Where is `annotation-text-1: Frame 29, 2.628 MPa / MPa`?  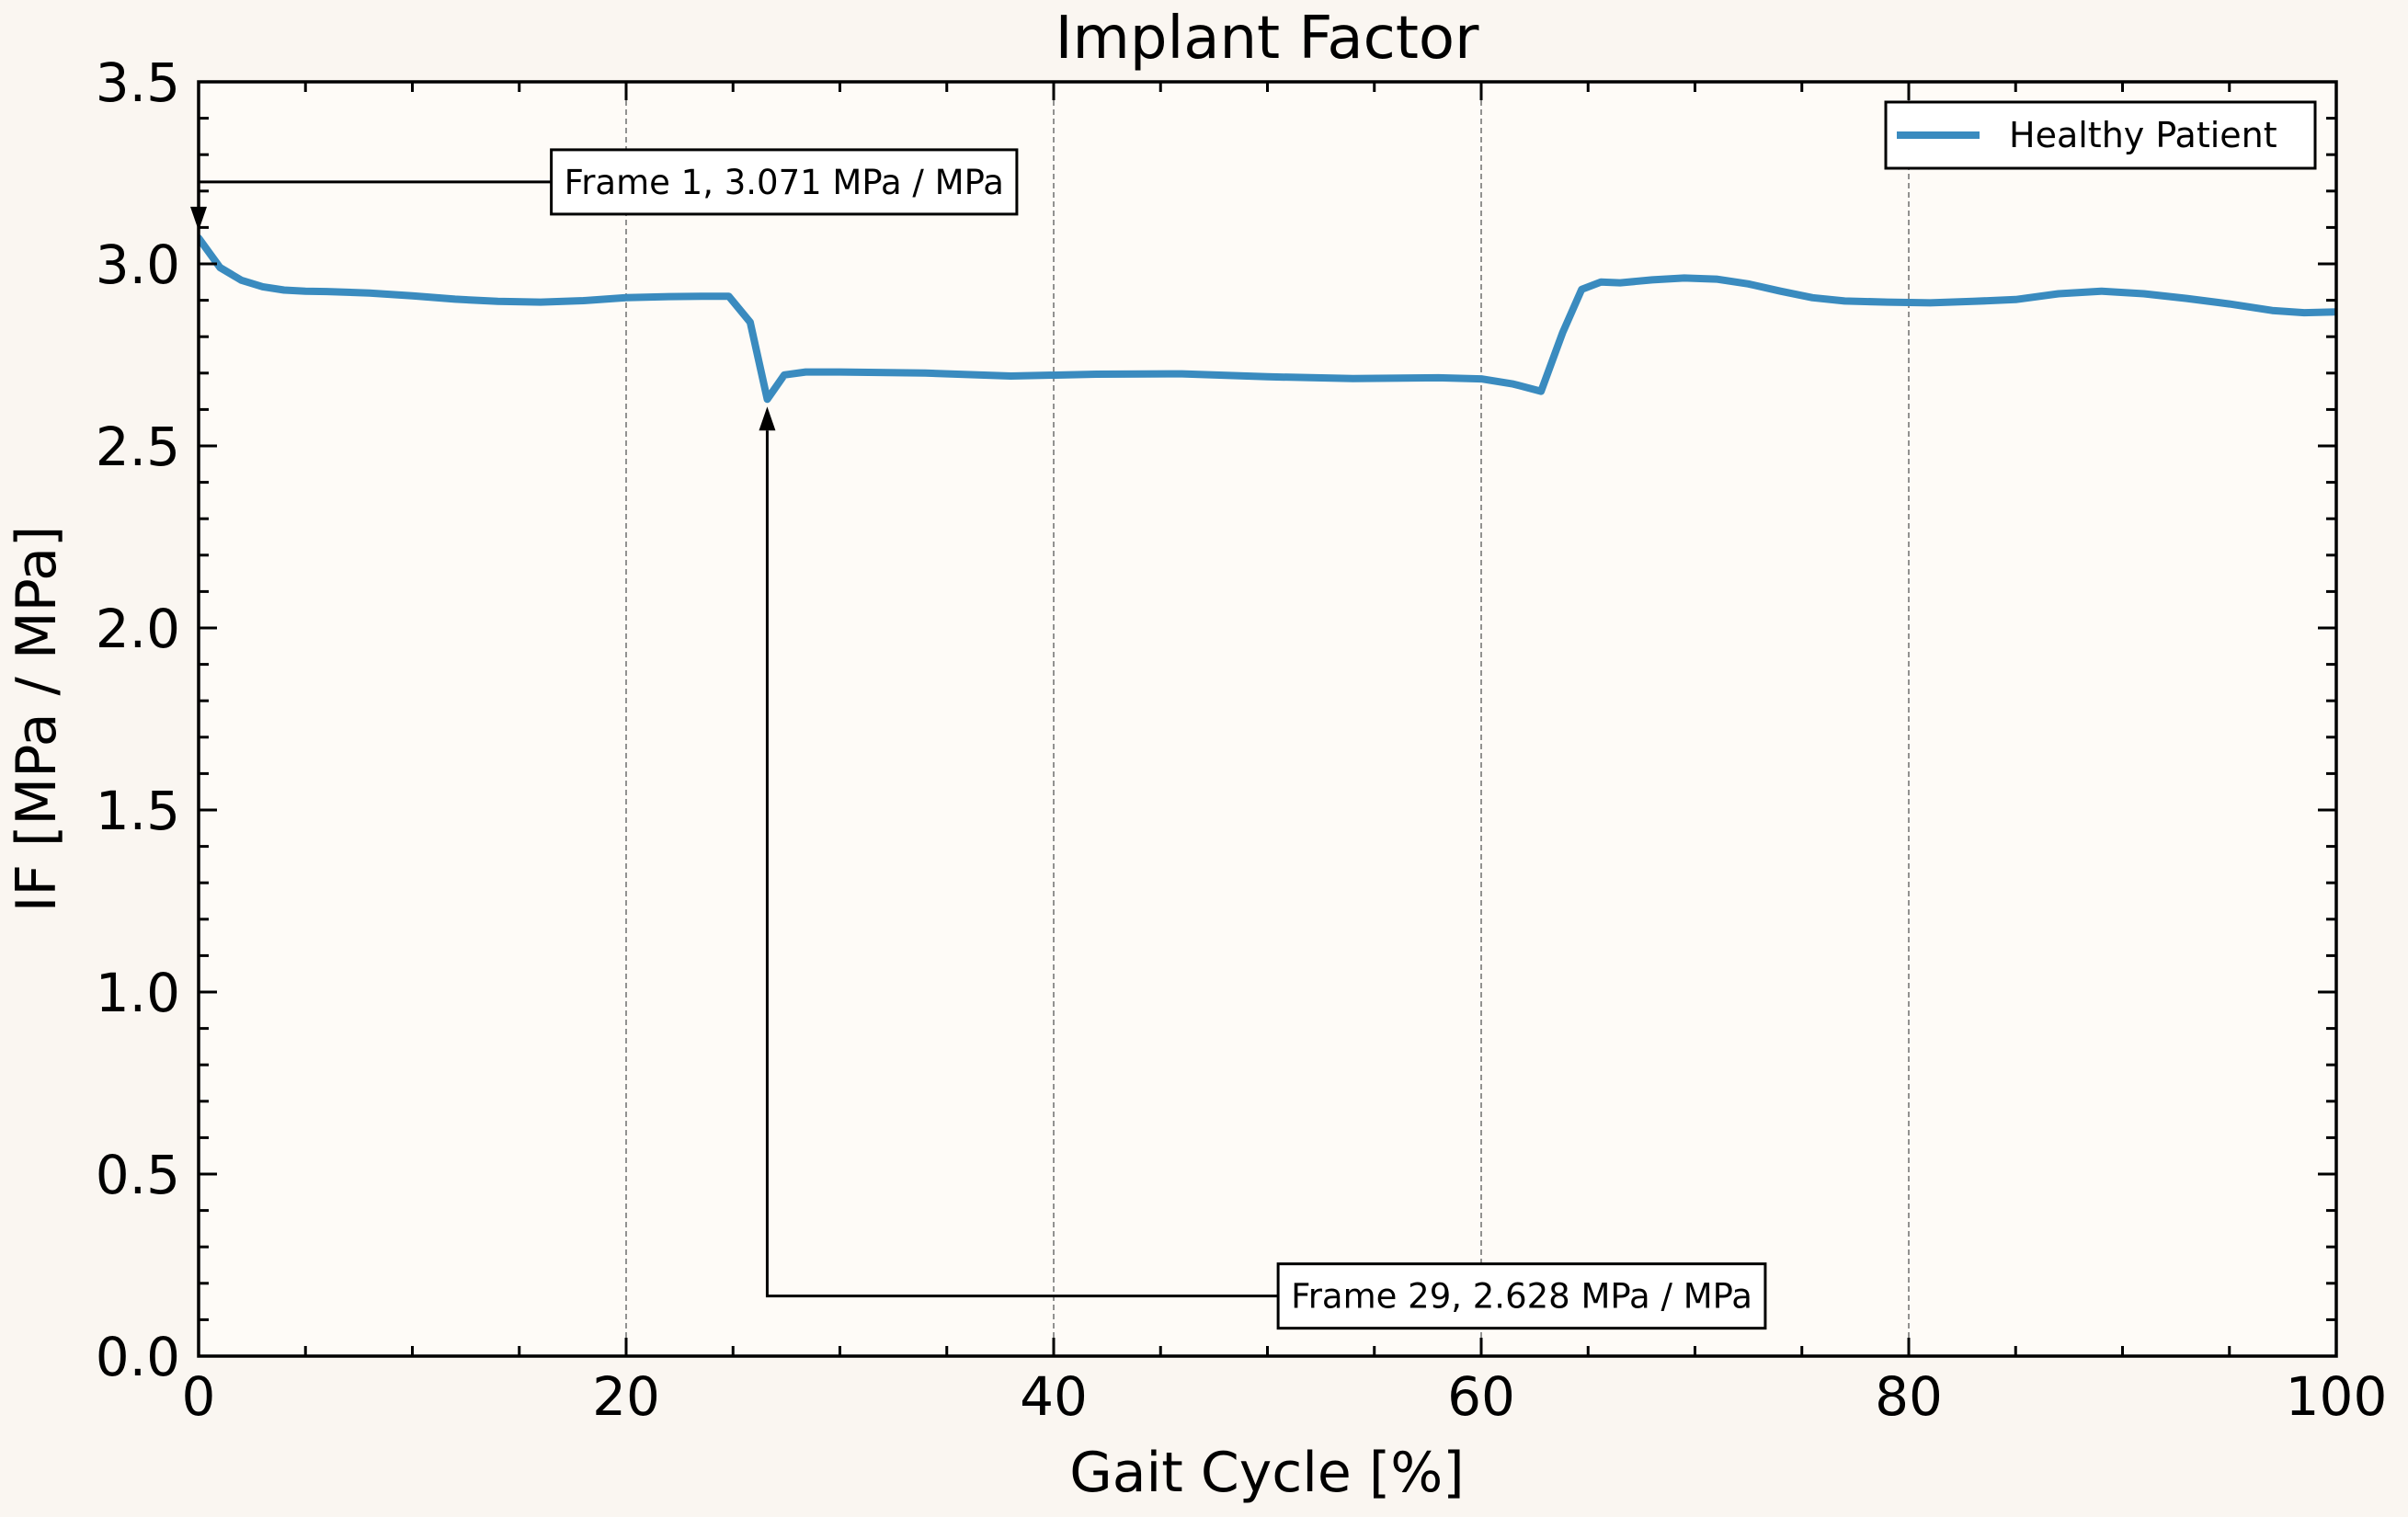
annotation-text-1: Frame 29, 2.628 MPa / MPa is located at coordinates (1521, 1297).